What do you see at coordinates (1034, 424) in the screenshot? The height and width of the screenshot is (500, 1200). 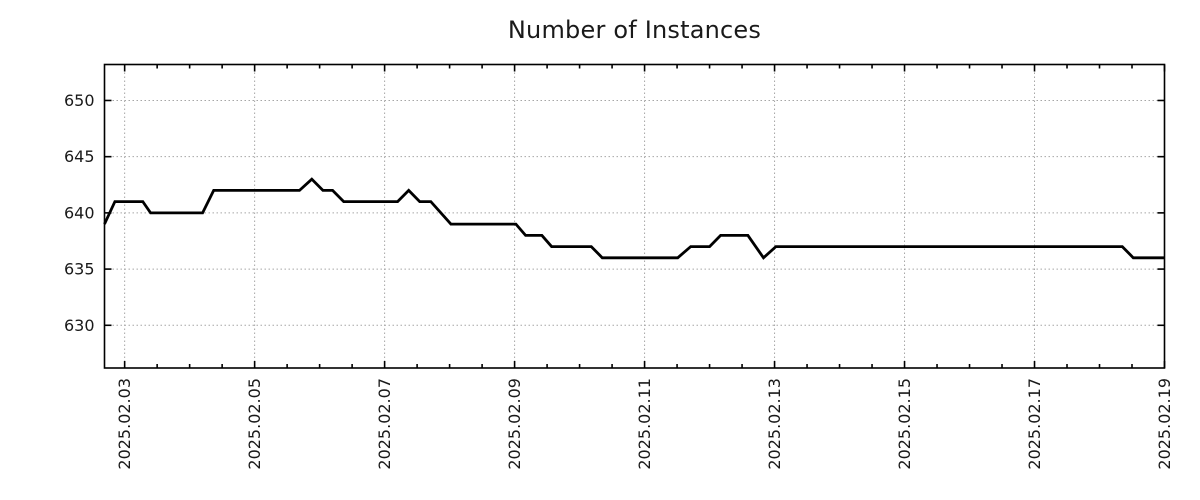 I see `x-tick-label: 2025.02.17` at bounding box center [1034, 424].